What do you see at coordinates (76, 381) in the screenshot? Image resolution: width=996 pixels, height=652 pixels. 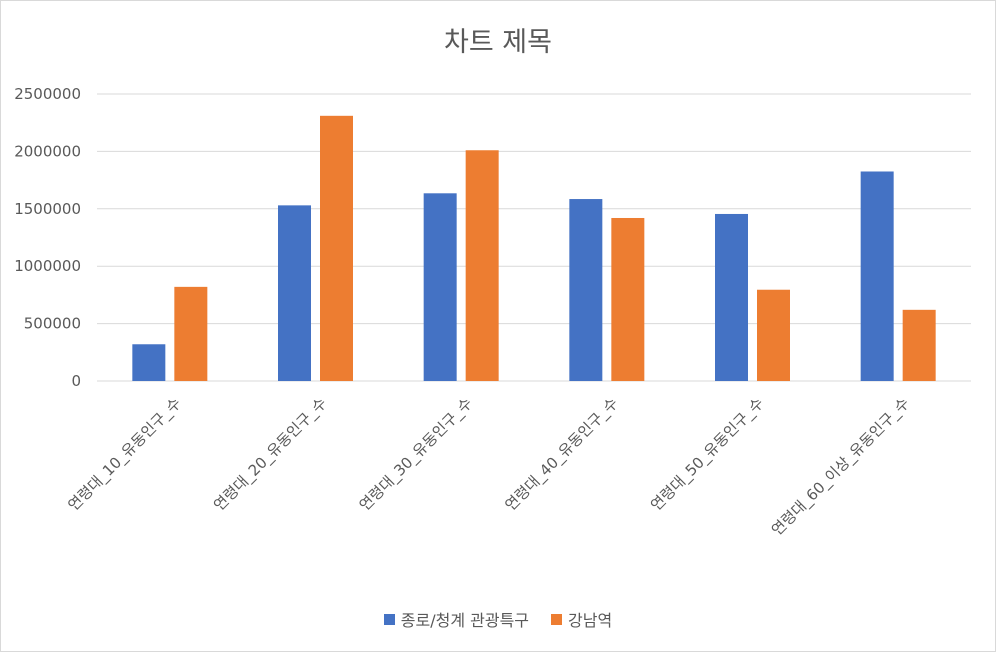 I see `y-tick-label: 0` at bounding box center [76, 381].